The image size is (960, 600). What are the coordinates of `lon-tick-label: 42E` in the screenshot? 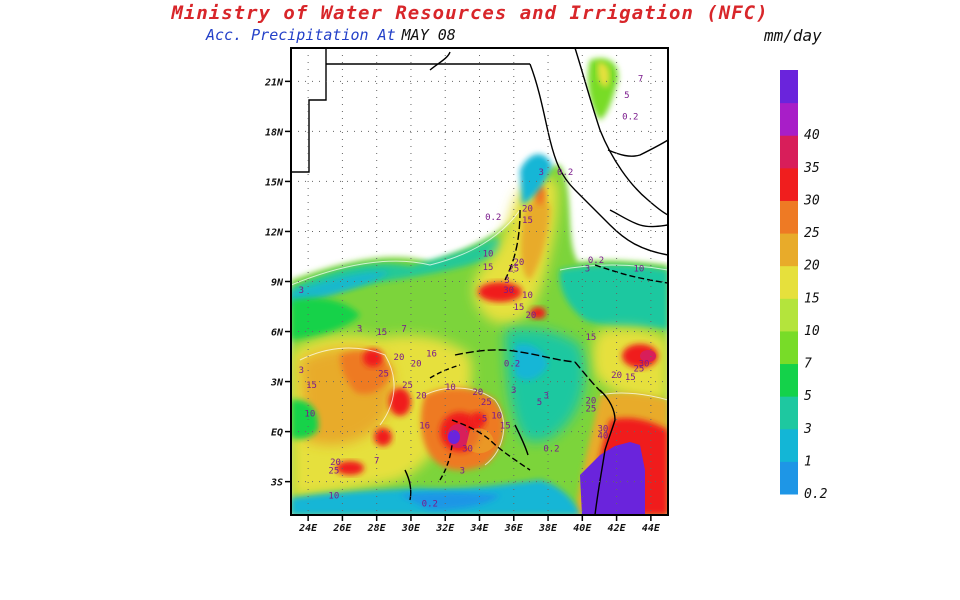 It's located at (617, 528).